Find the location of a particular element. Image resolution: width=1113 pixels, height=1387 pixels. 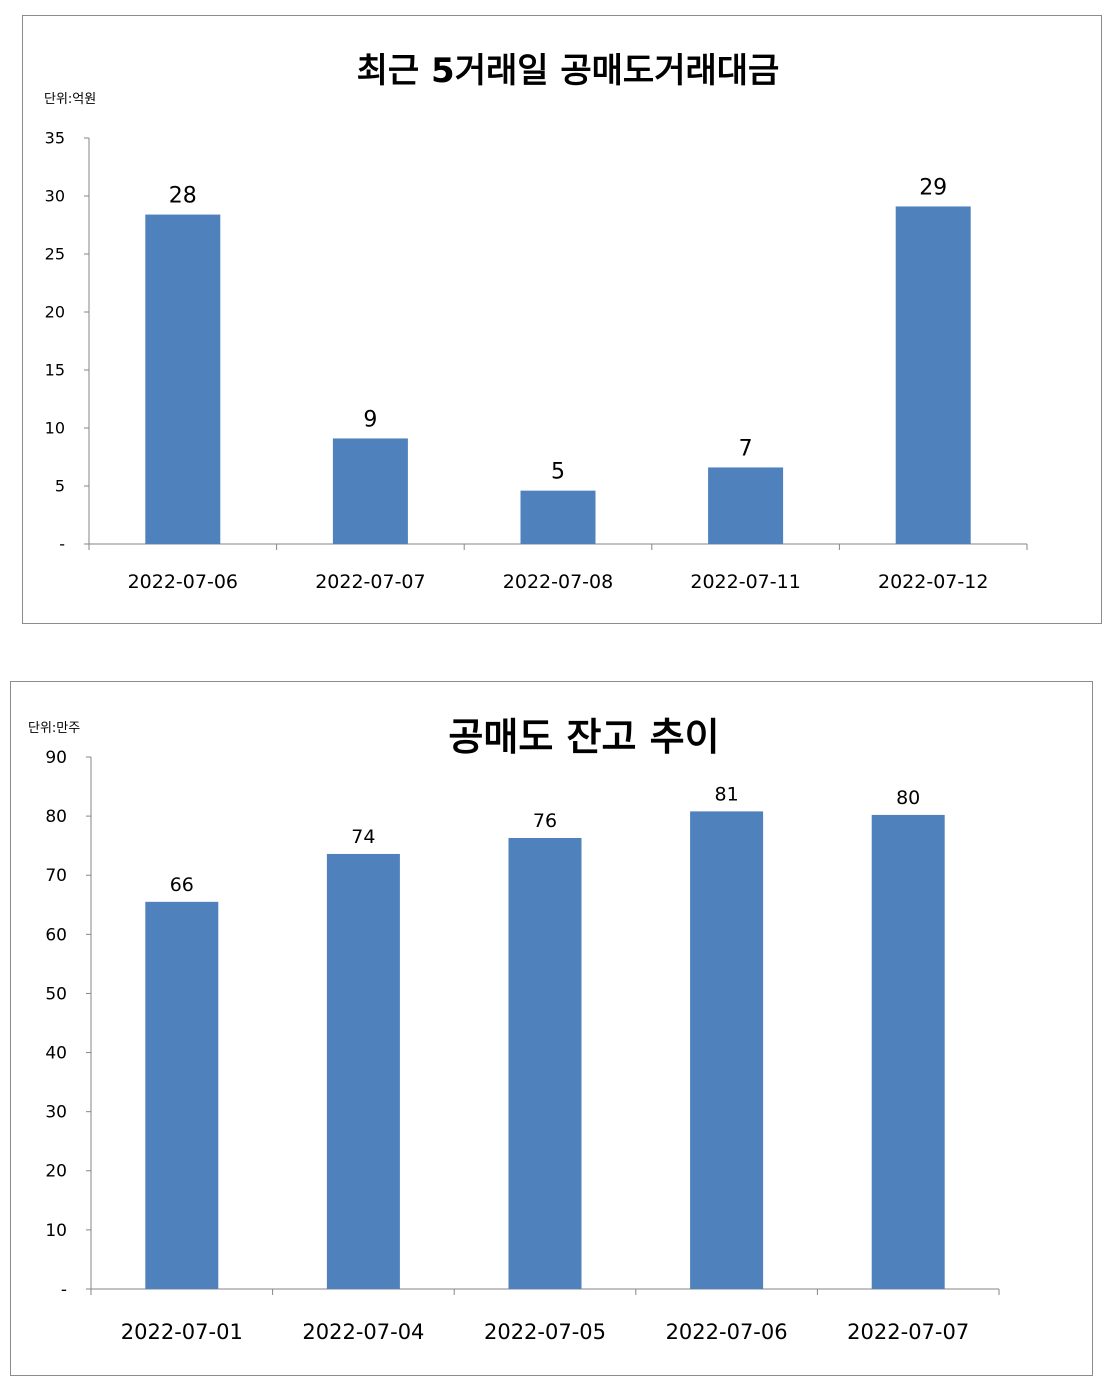

y-tick-label: 5 is located at coordinates (60, 486).